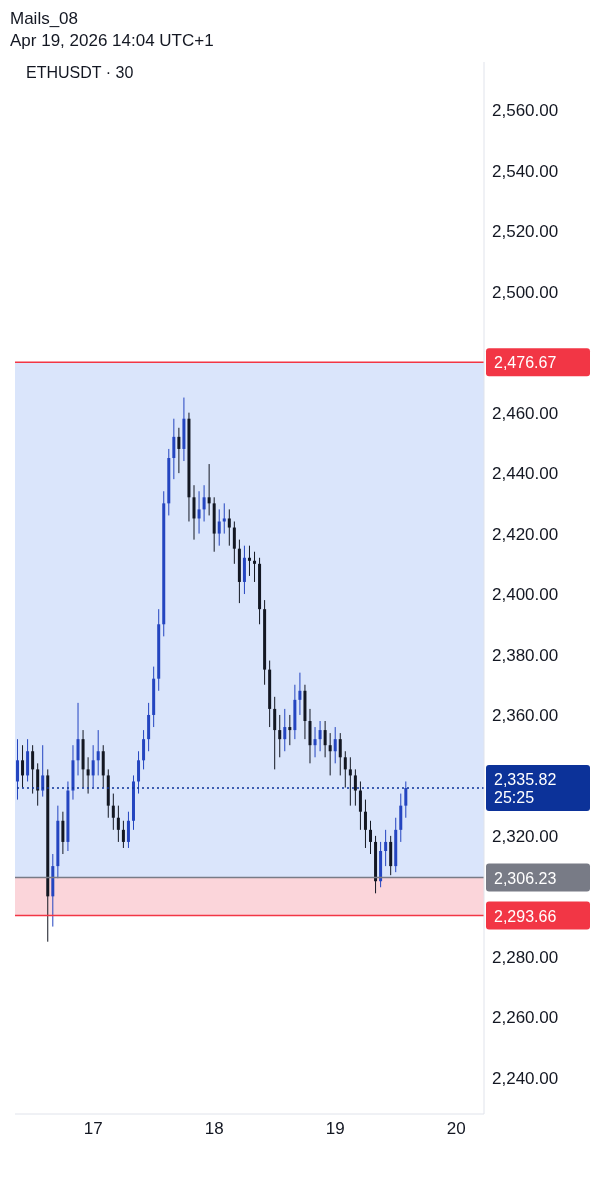 The image size is (604, 1200). I want to click on x-tick-label: 17, so click(93, 1129).